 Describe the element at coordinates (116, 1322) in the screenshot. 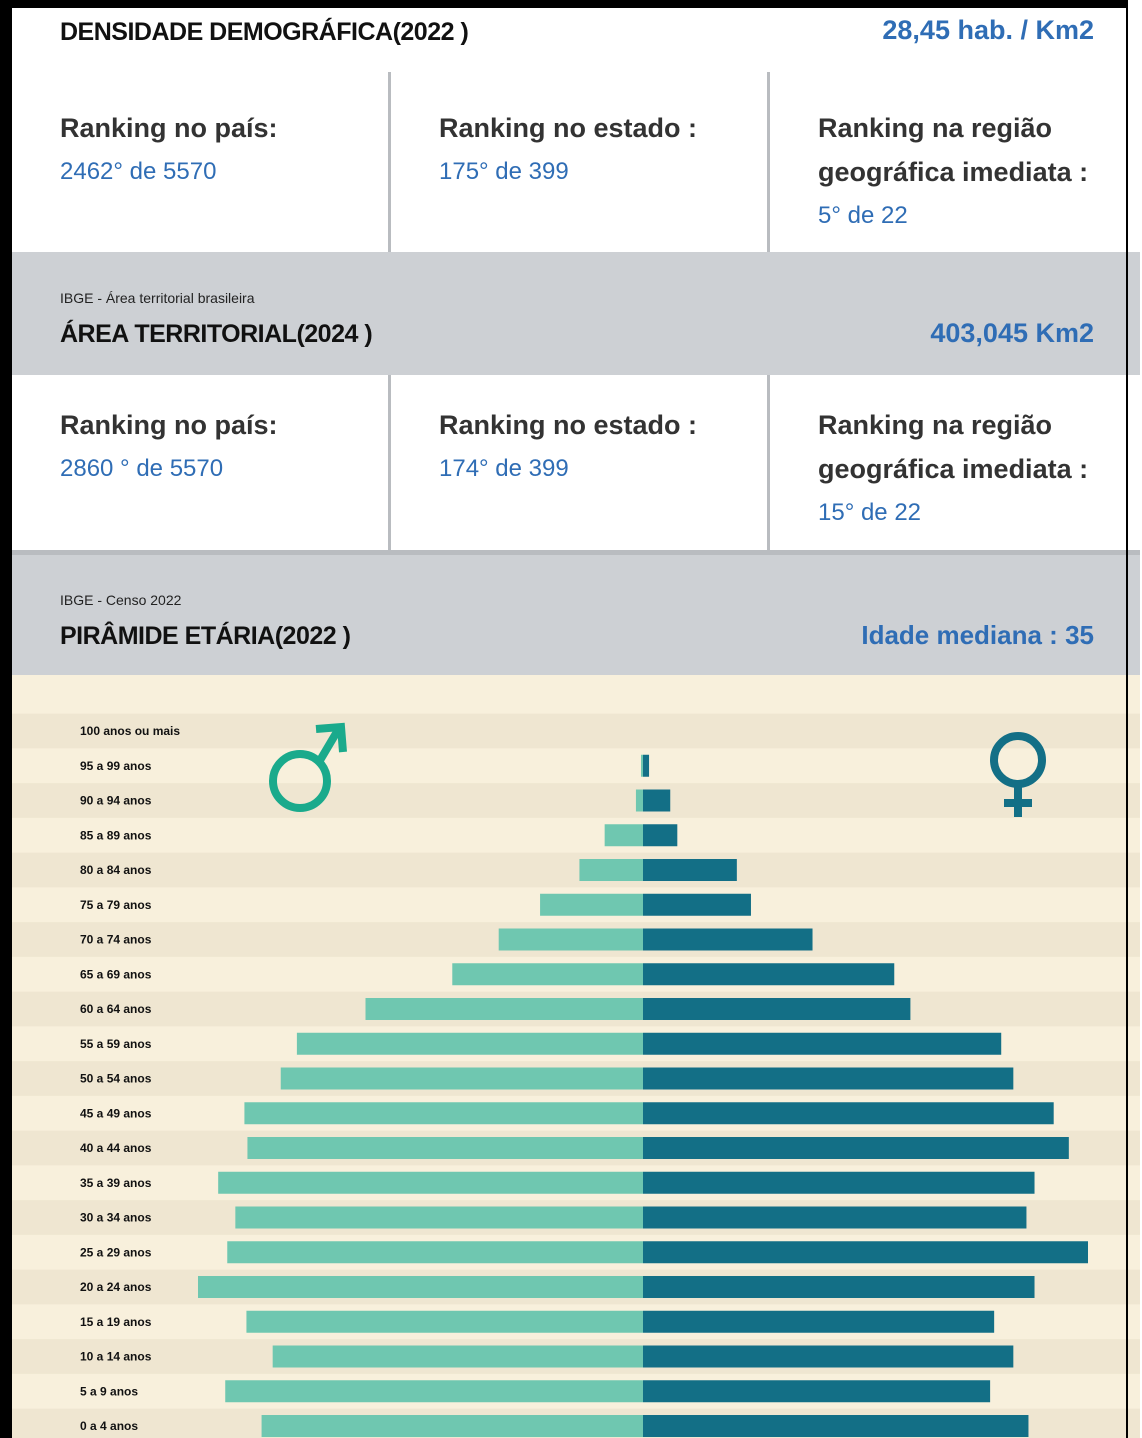

I see `y-tick-label: 15 a 19 anos` at that location.